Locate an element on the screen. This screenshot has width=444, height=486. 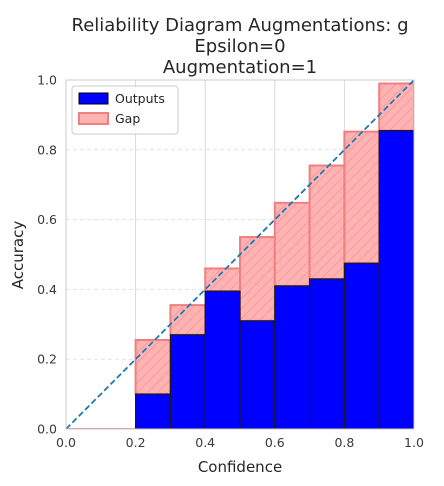
x-tick-label: 1.0 is located at coordinates (414, 442).